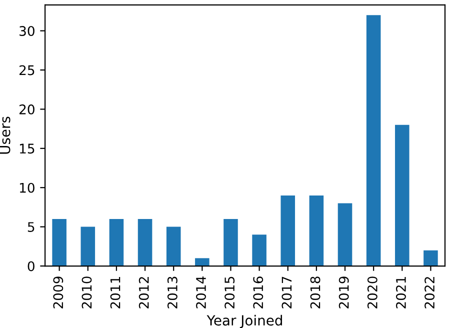 This screenshot has width=455, height=328. What do you see at coordinates (115, 292) in the screenshot?
I see `x-tick-label: 2011` at bounding box center [115, 292].